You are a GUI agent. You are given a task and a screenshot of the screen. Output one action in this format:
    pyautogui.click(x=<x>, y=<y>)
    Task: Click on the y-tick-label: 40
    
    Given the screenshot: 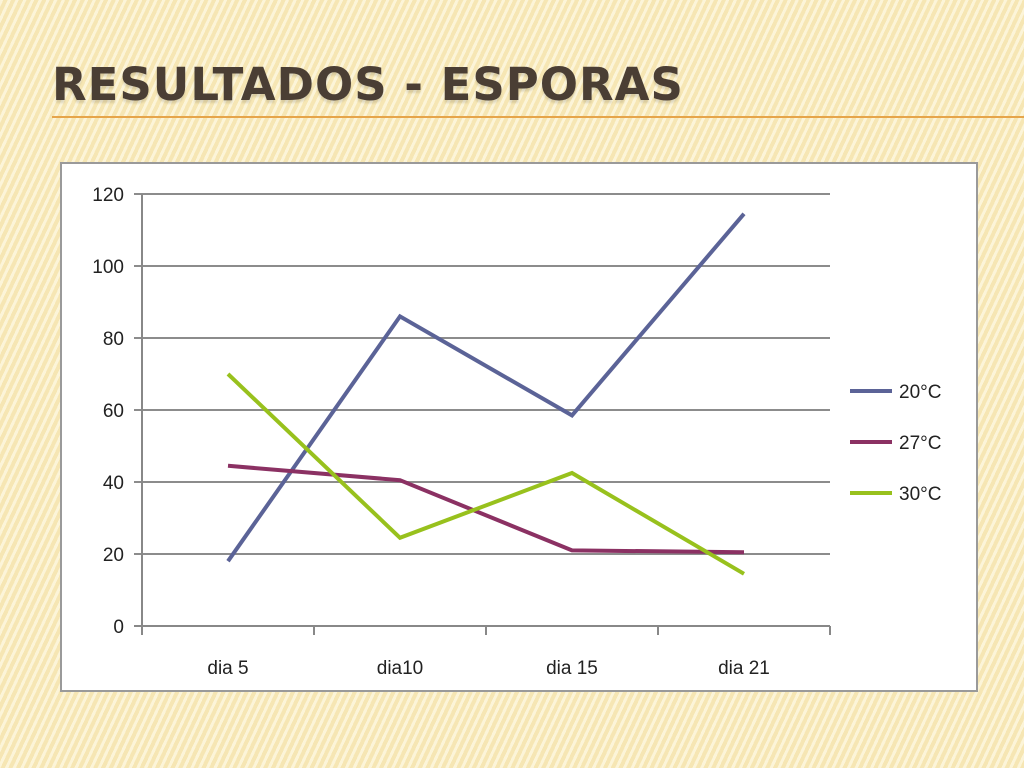 What is the action you would take?
    pyautogui.click(x=113, y=483)
    